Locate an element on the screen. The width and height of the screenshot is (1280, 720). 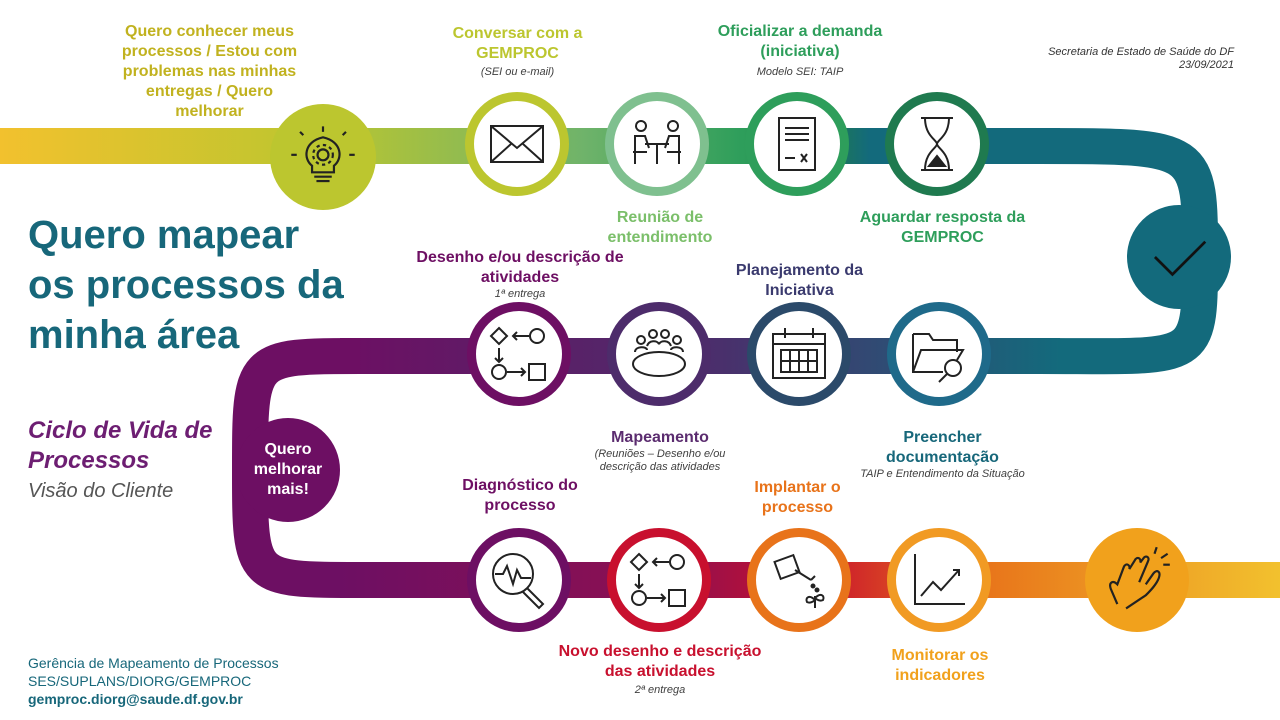
calendar-icon is located at coordinates (799, 353).